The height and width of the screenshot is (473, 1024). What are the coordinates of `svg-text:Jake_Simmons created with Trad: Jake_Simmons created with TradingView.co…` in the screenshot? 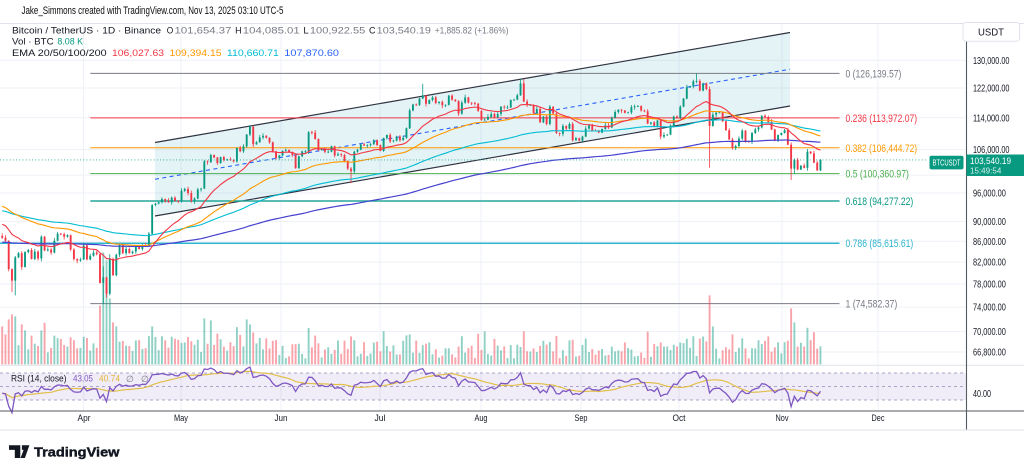 It's located at (153, 11).